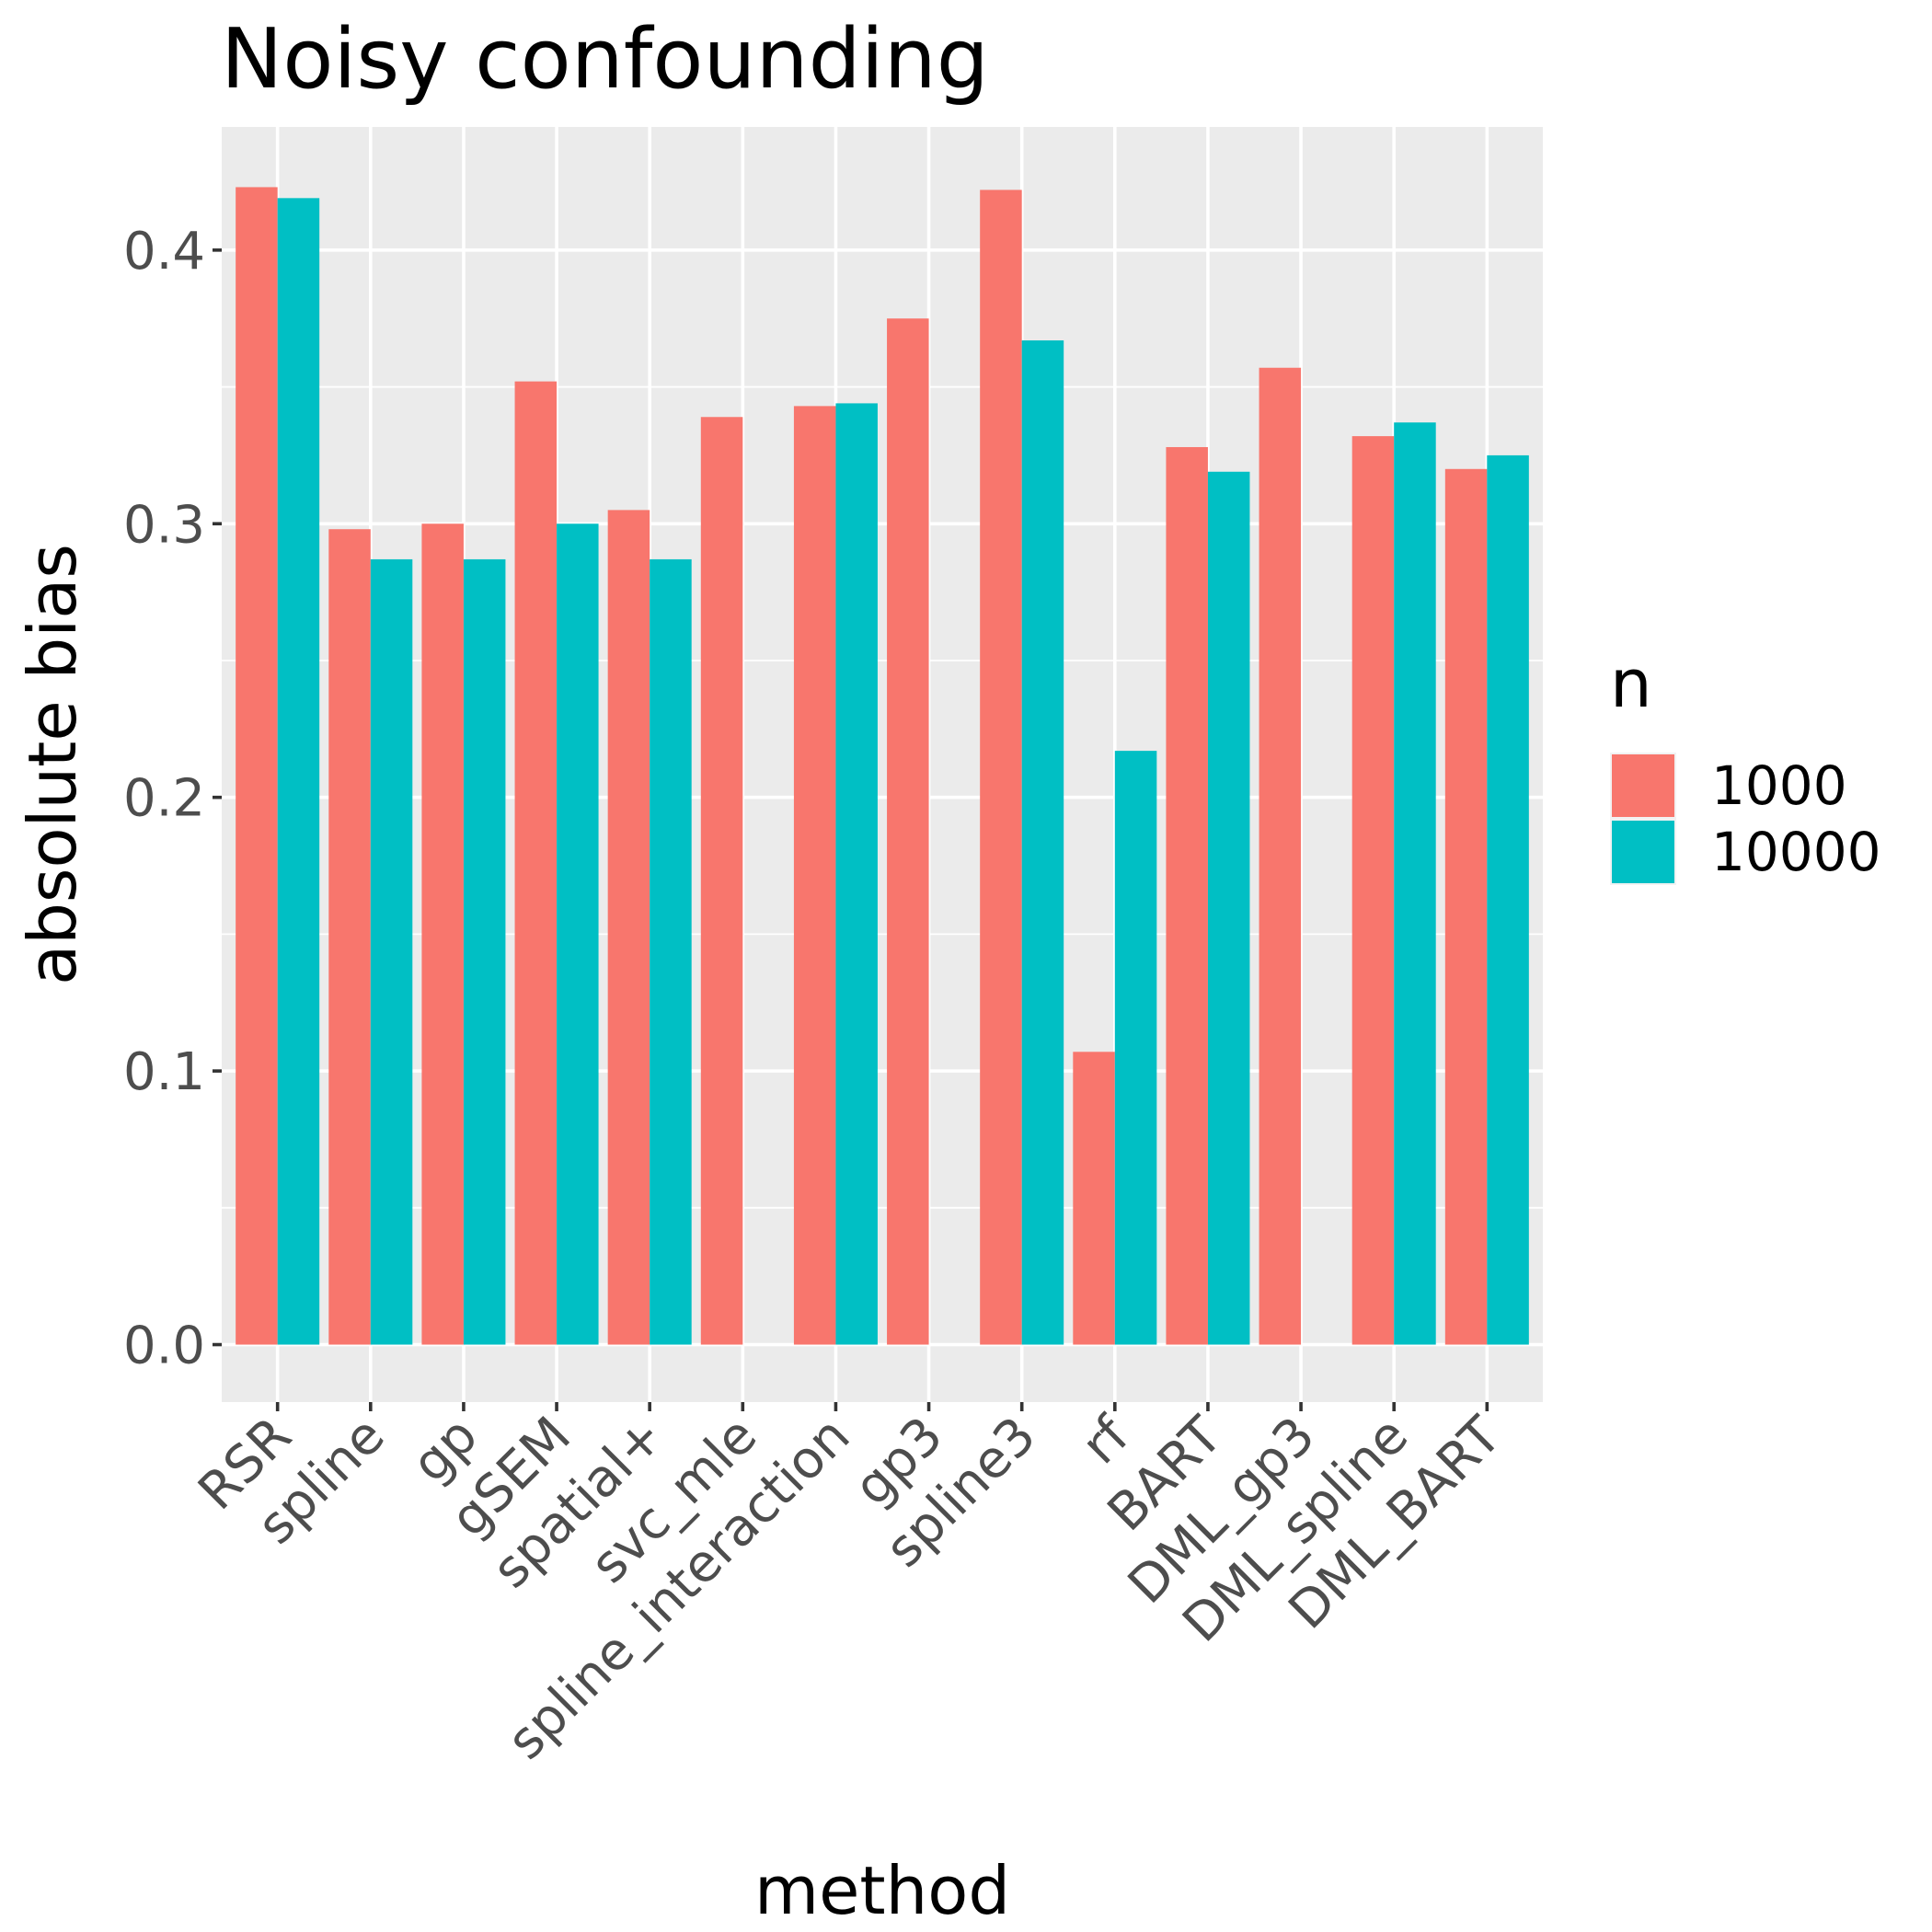  I want to click on y-tick-label: 0.3, so click(164, 525).